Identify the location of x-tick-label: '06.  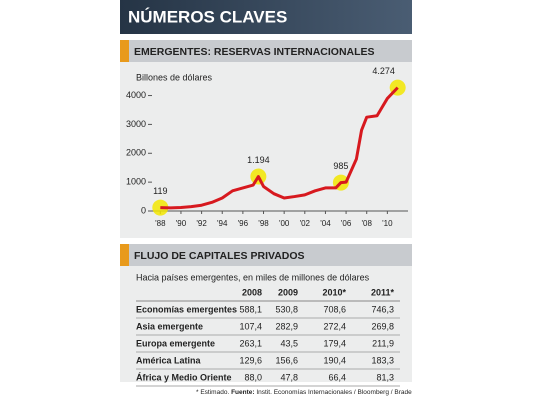
(346, 223).